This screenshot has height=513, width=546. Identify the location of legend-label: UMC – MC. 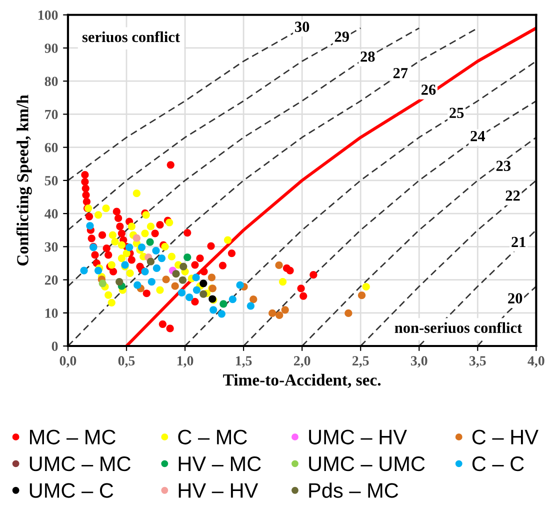
(80, 464).